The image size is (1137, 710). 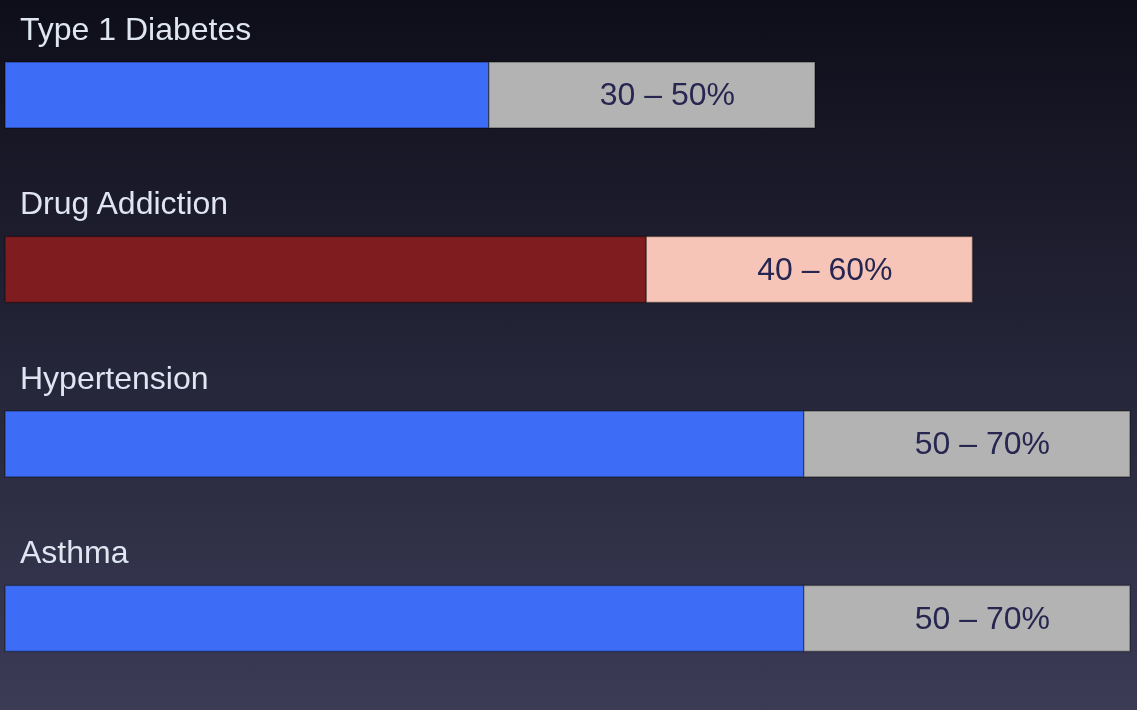 I want to click on y-tick-label: Type 1 Diabetes, so click(x=136, y=29).